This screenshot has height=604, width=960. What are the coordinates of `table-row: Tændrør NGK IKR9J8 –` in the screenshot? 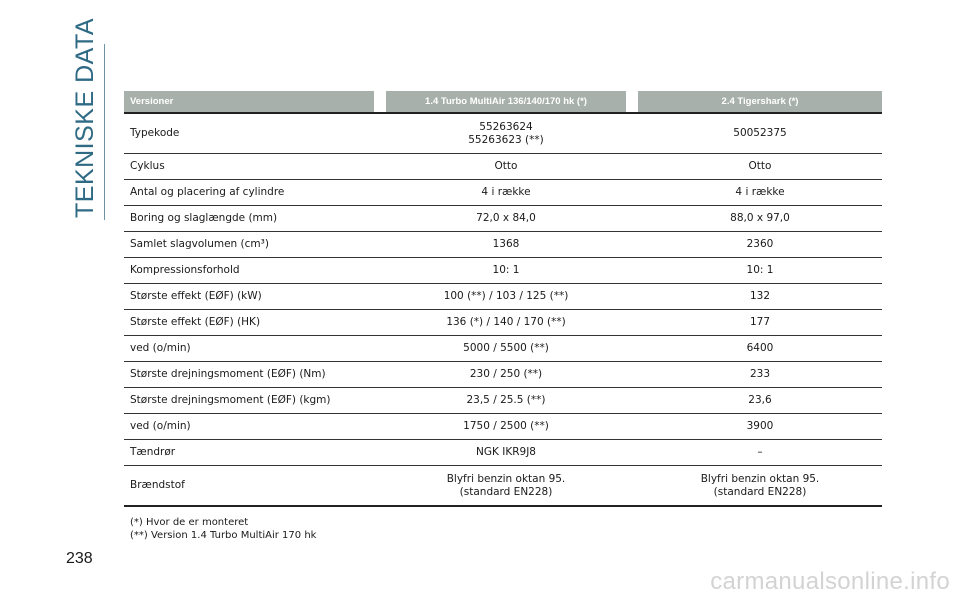 It's located at (503, 453).